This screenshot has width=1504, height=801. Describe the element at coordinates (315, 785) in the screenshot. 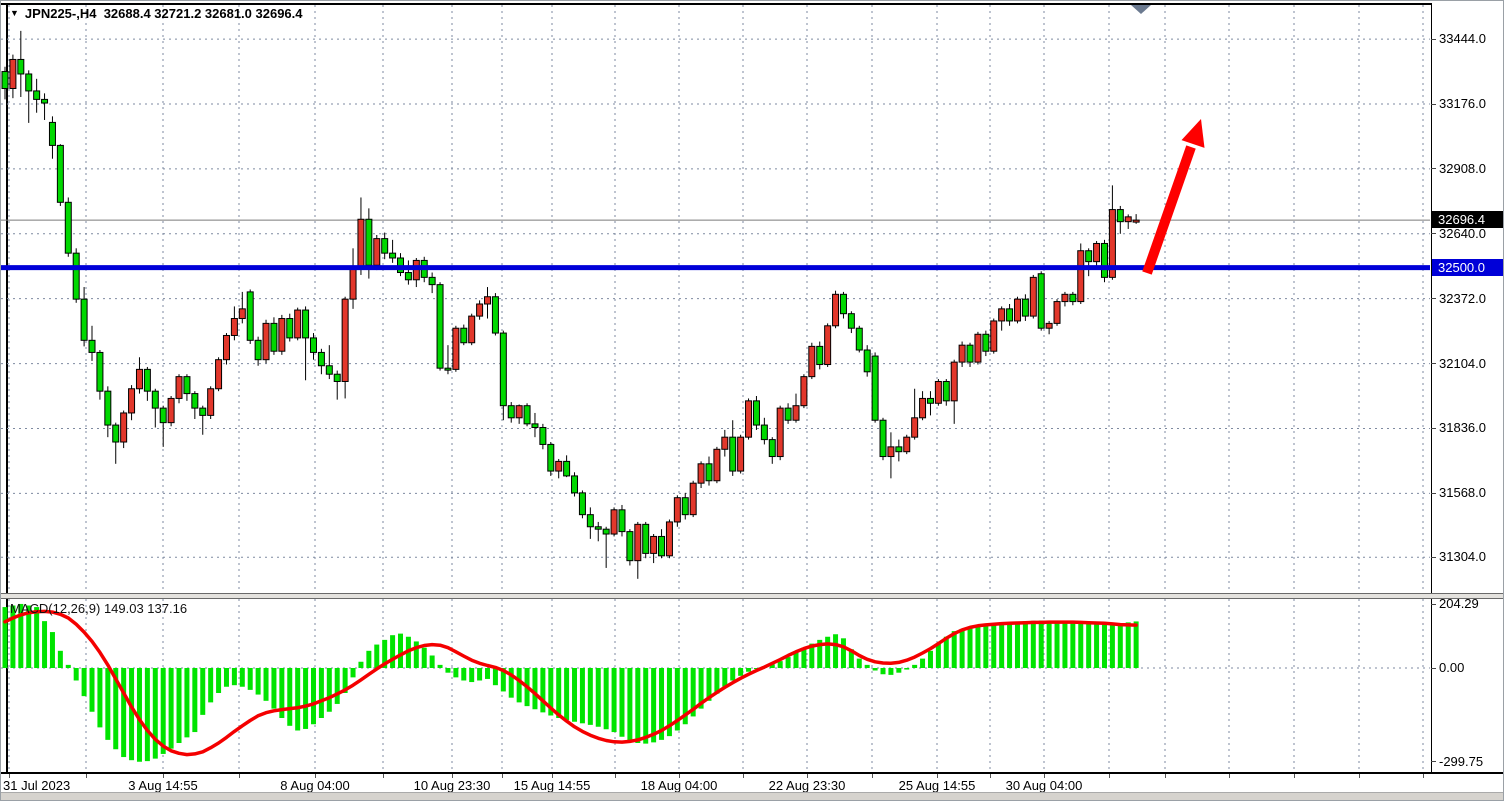

I see `time-axis-label: 8 Aug 04:00` at that location.